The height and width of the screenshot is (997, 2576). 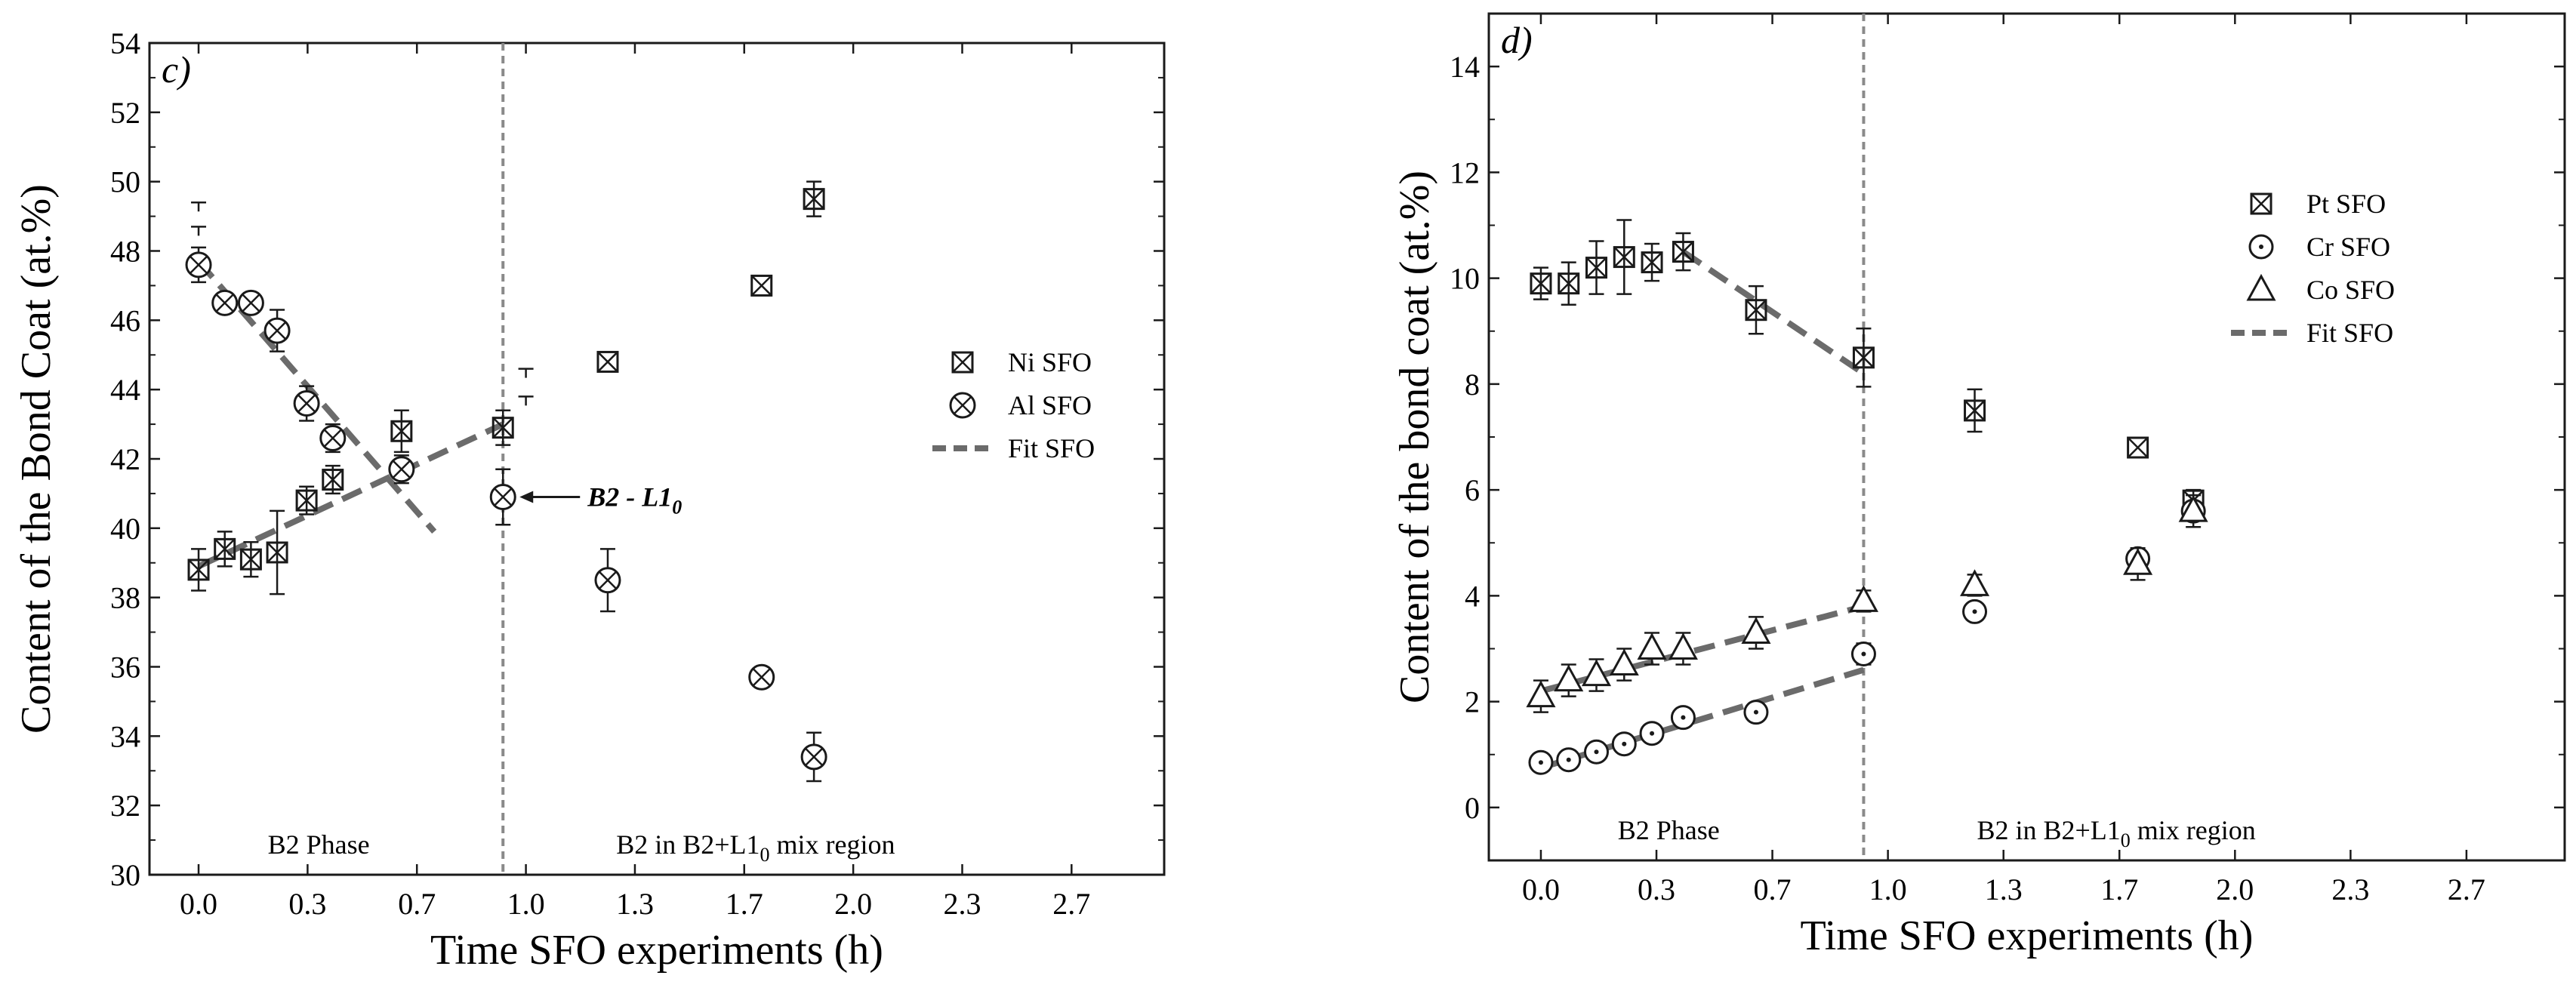 What do you see at coordinates (125, 390) in the screenshot?
I see `y-tick-label: 44` at bounding box center [125, 390].